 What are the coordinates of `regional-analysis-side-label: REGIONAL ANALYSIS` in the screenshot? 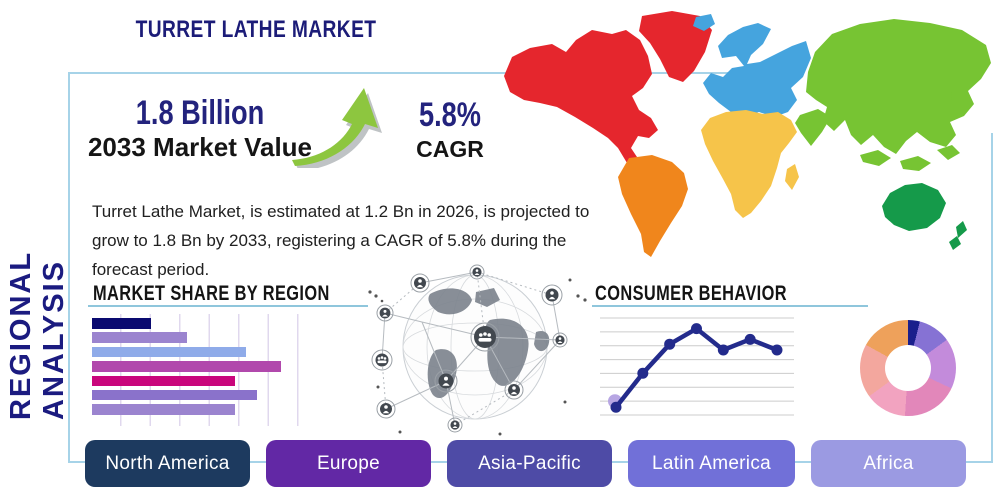 It's located at (37, 335).